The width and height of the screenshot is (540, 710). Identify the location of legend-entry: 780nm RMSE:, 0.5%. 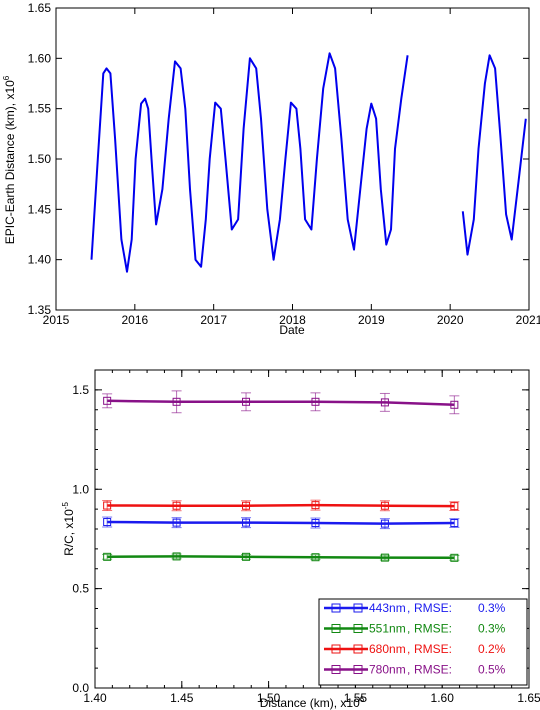
(415, 670).